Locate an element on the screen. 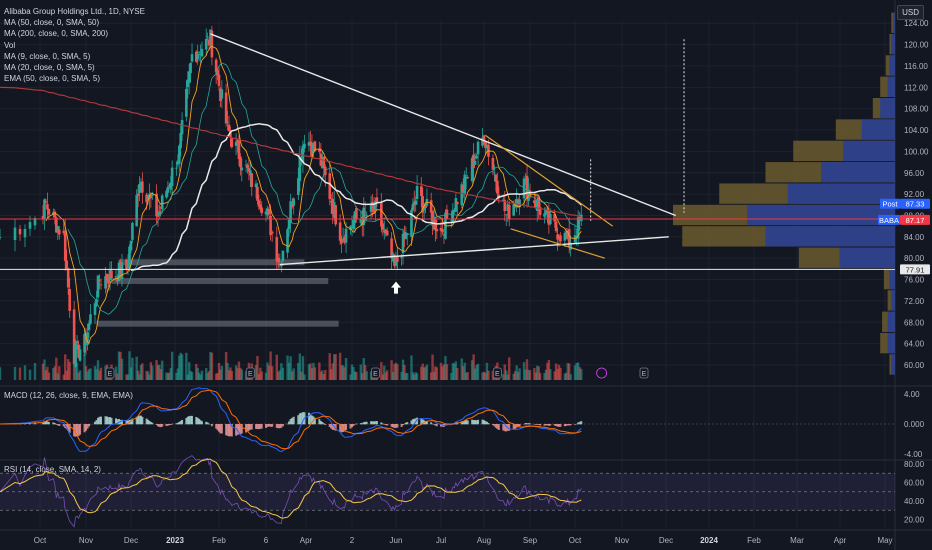 This screenshot has width=932, height=550. rsi-tick-label: 40.00 is located at coordinates (914, 501).